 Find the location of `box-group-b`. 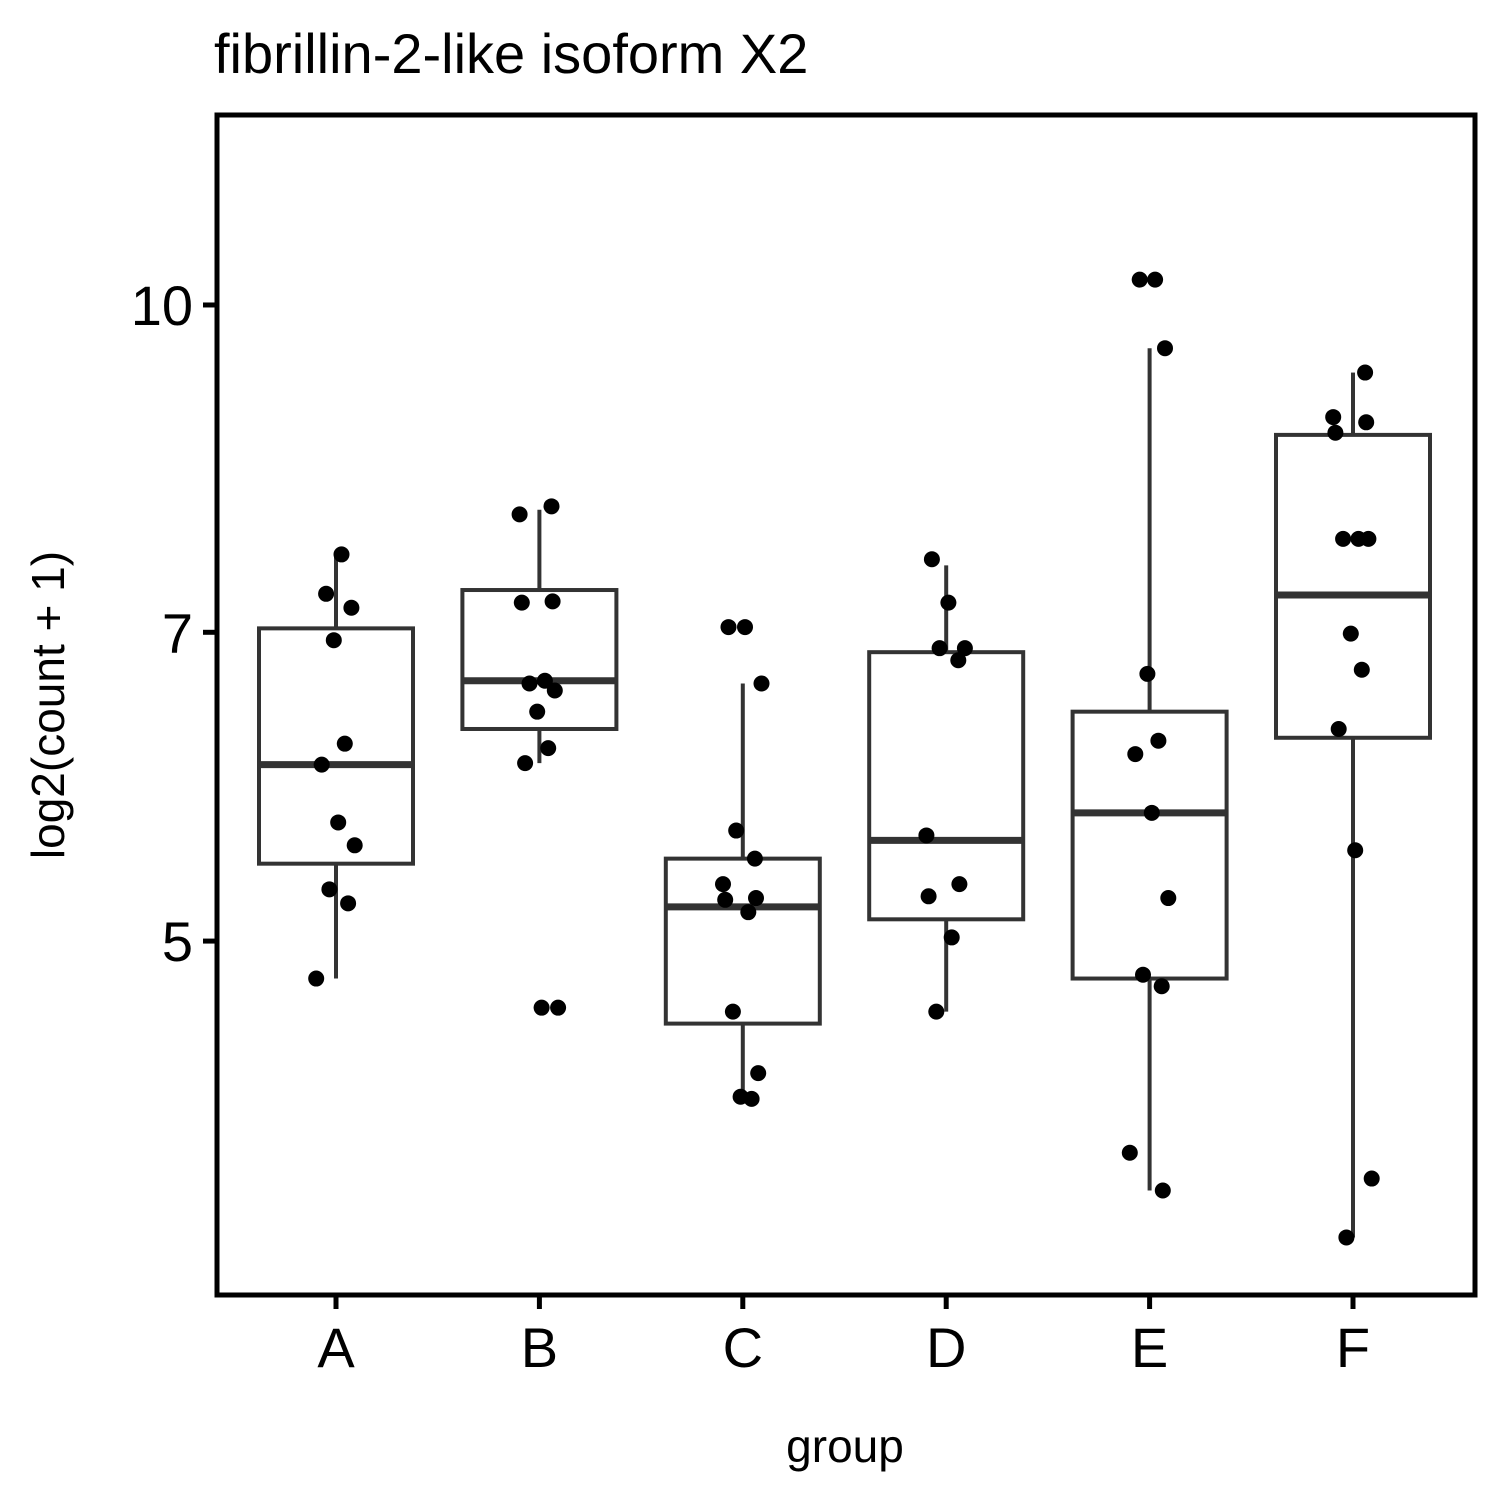

box-group-b is located at coordinates (539, 636).